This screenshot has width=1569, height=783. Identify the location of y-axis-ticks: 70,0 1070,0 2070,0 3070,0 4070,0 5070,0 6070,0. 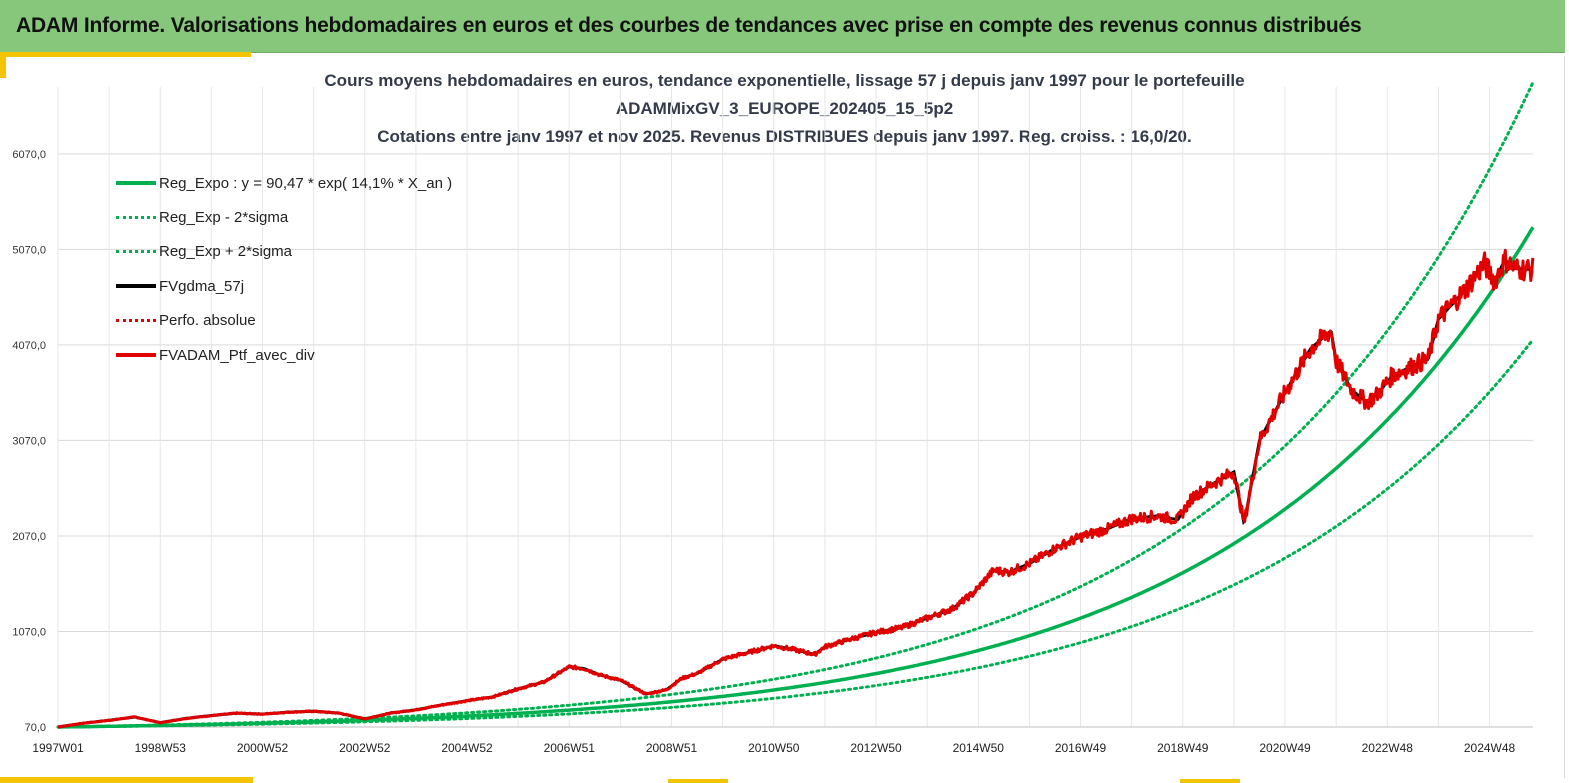
(29, 441).